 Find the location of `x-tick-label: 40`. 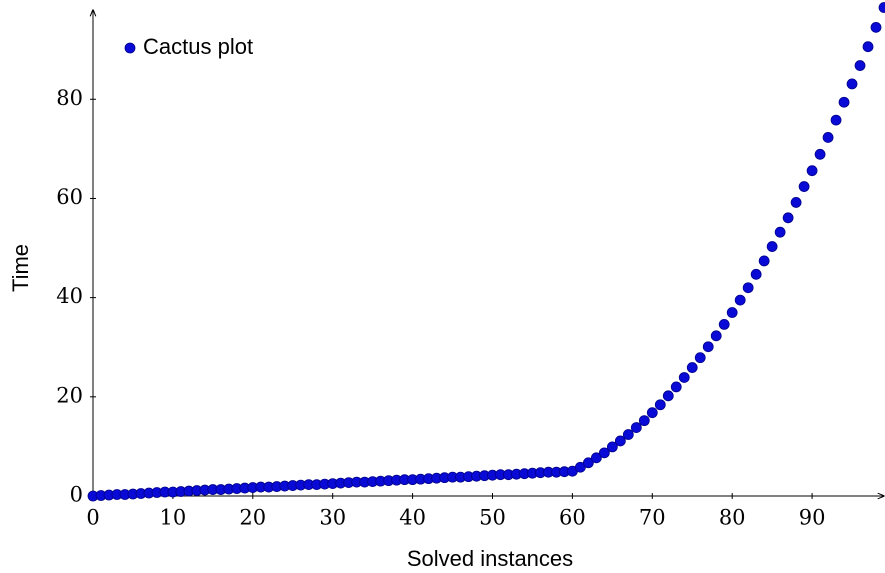

x-tick-label: 40 is located at coordinates (412, 518).